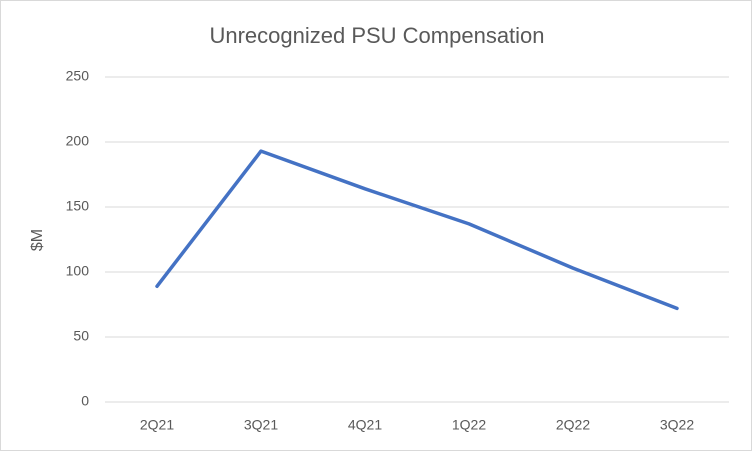 This screenshot has height=451, width=752. I want to click on y-tick-label: 150, so click(78, 206).